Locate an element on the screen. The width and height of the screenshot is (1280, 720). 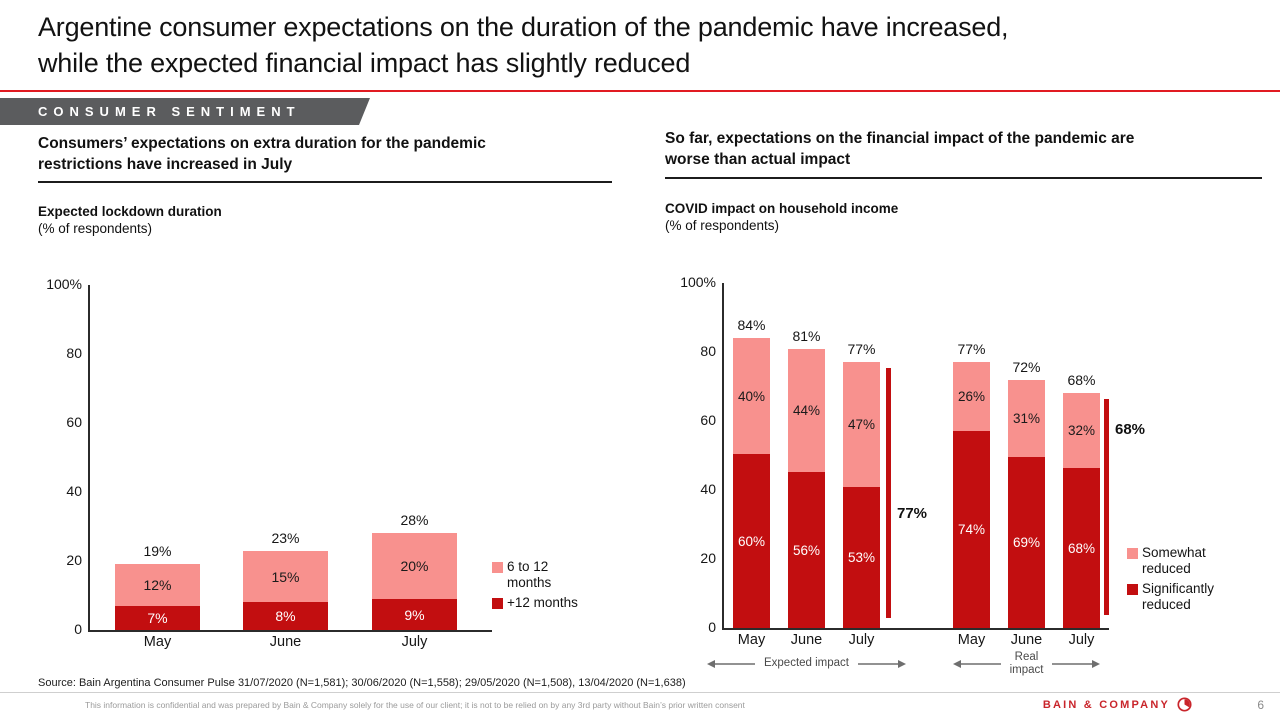
segment-value-label: 7% is located at coordinates (157, 618).